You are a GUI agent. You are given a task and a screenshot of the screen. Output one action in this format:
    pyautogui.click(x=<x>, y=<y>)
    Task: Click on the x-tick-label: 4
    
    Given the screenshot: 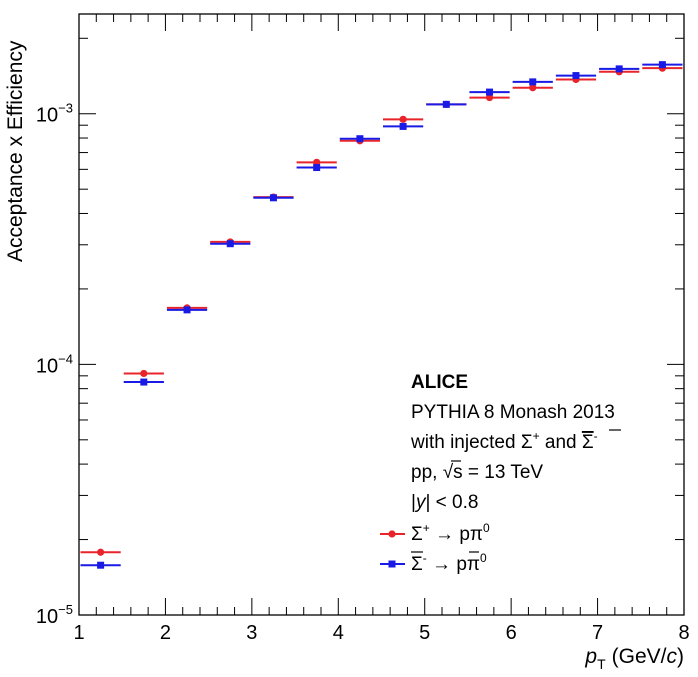 What is the action you would take?
    pyautogui.click(x=338, y=633)
    